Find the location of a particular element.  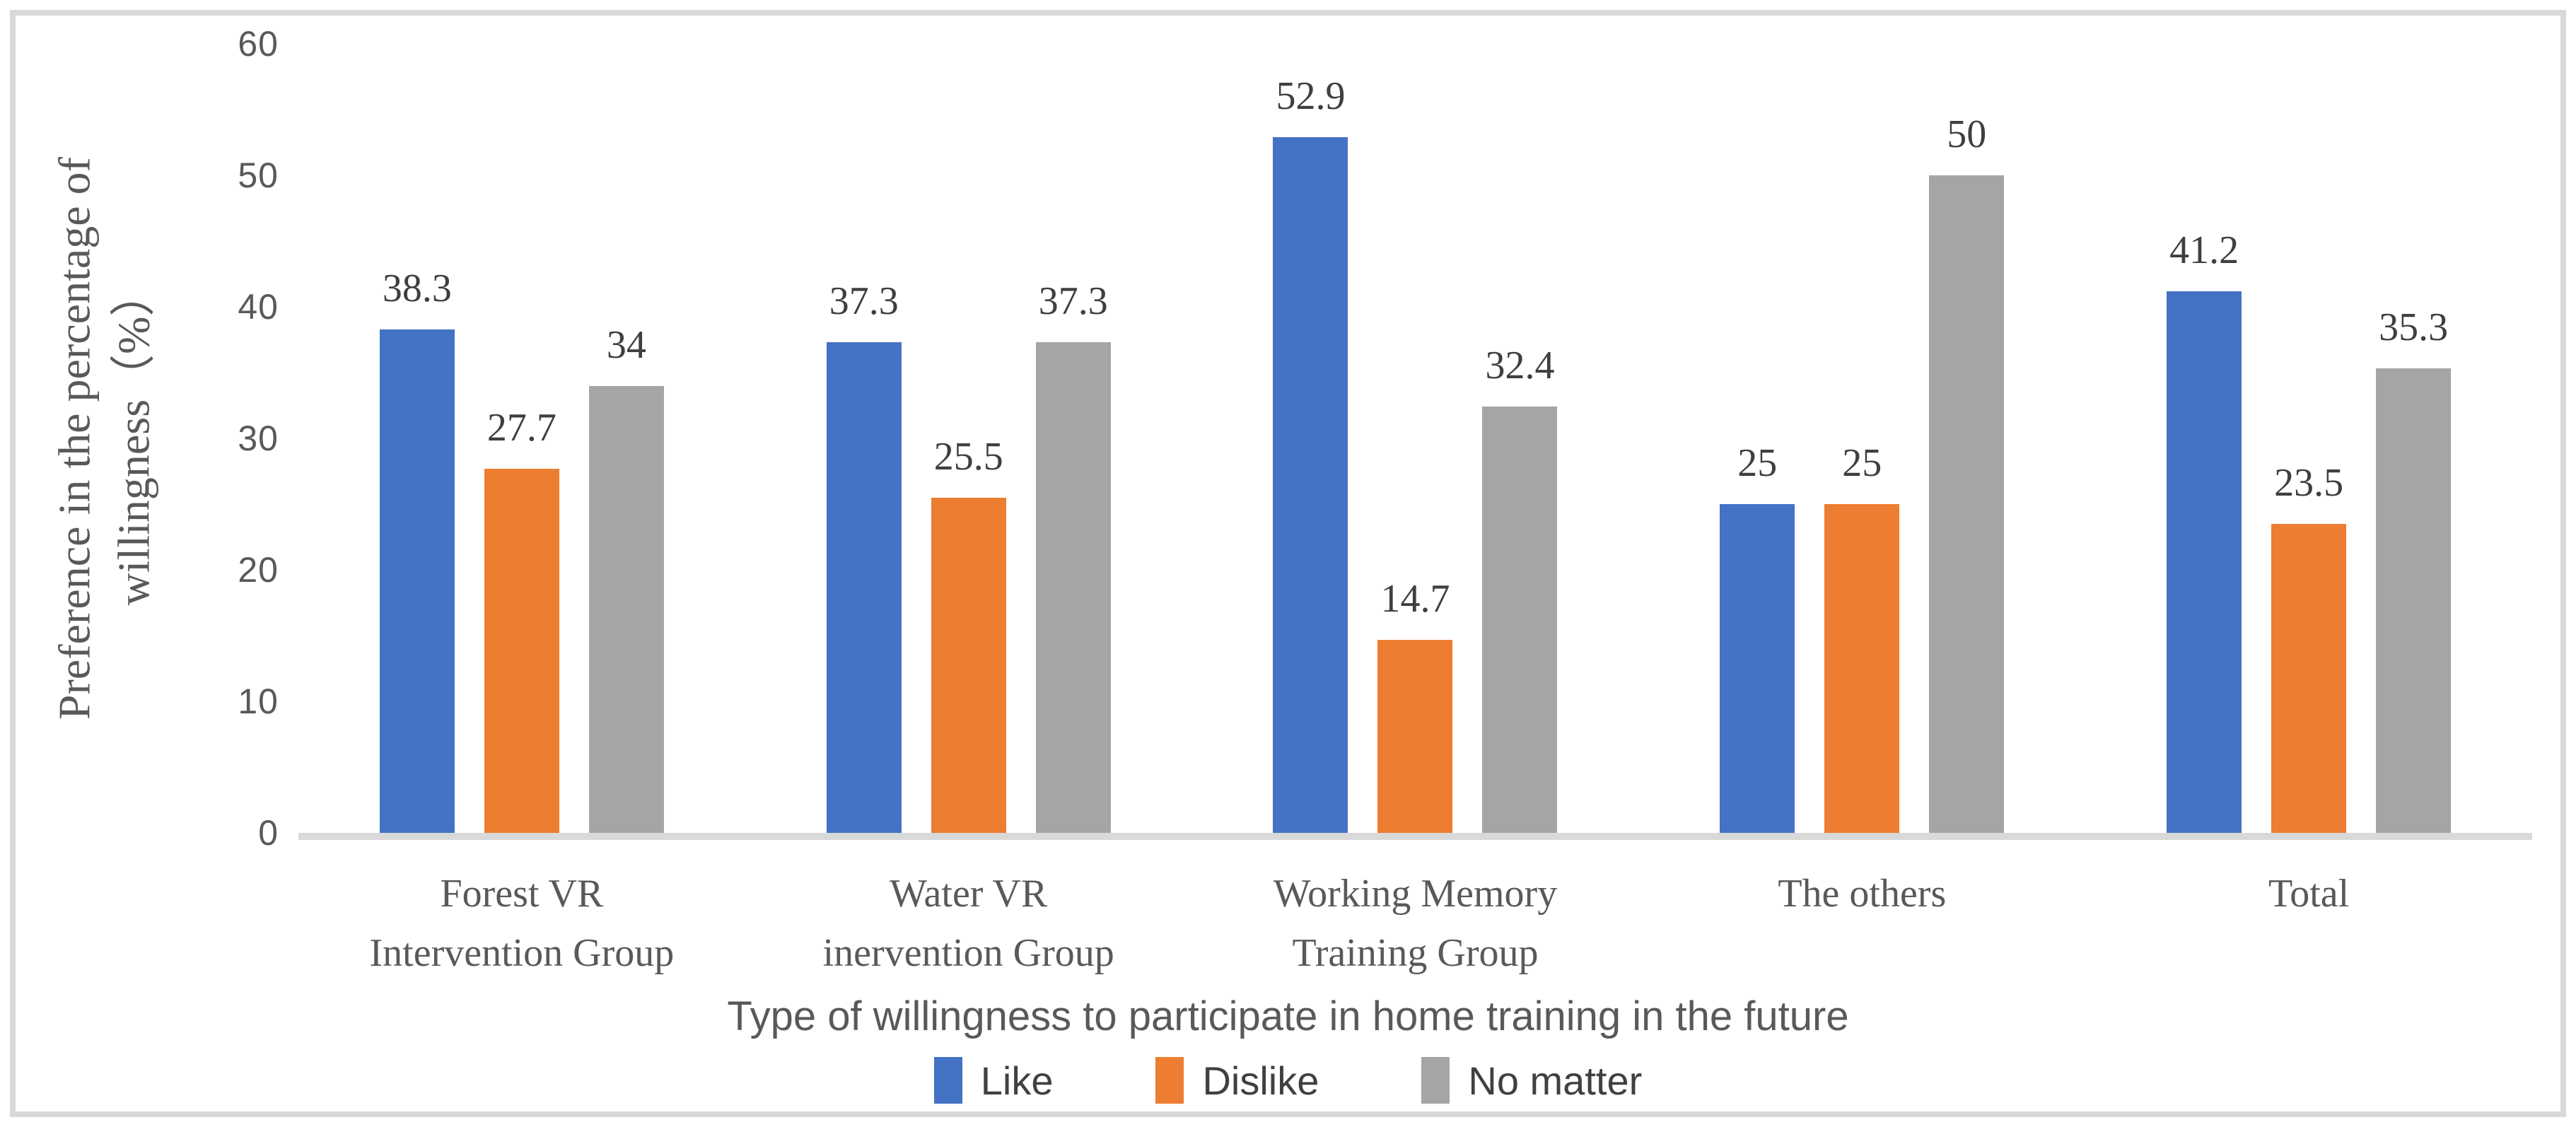

no-matter-bar: 37.3 is located at coordinates (1073, 556).